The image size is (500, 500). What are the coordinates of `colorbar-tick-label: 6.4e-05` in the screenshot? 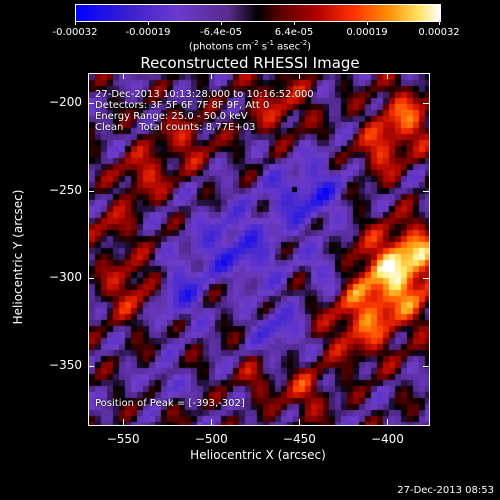 It's located at (294, 32).